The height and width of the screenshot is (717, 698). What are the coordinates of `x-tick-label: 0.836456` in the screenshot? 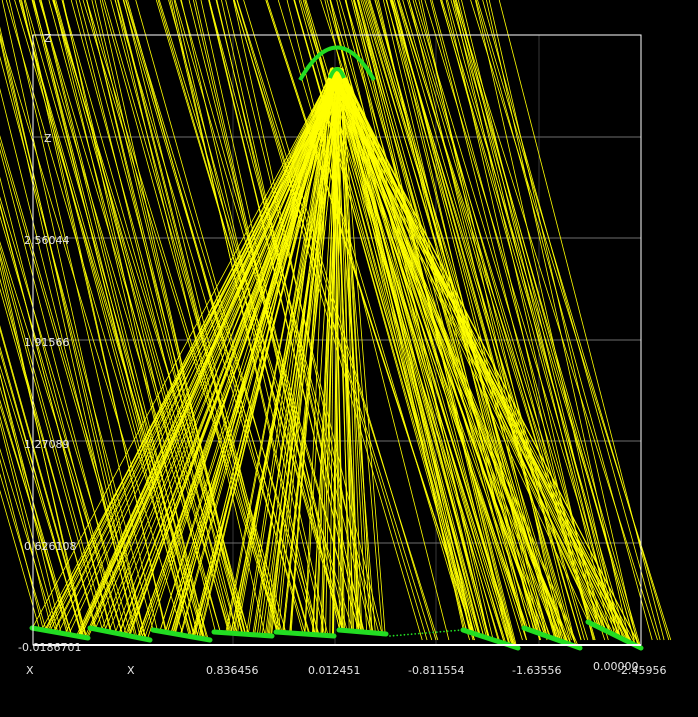 It's located at (232, 670).